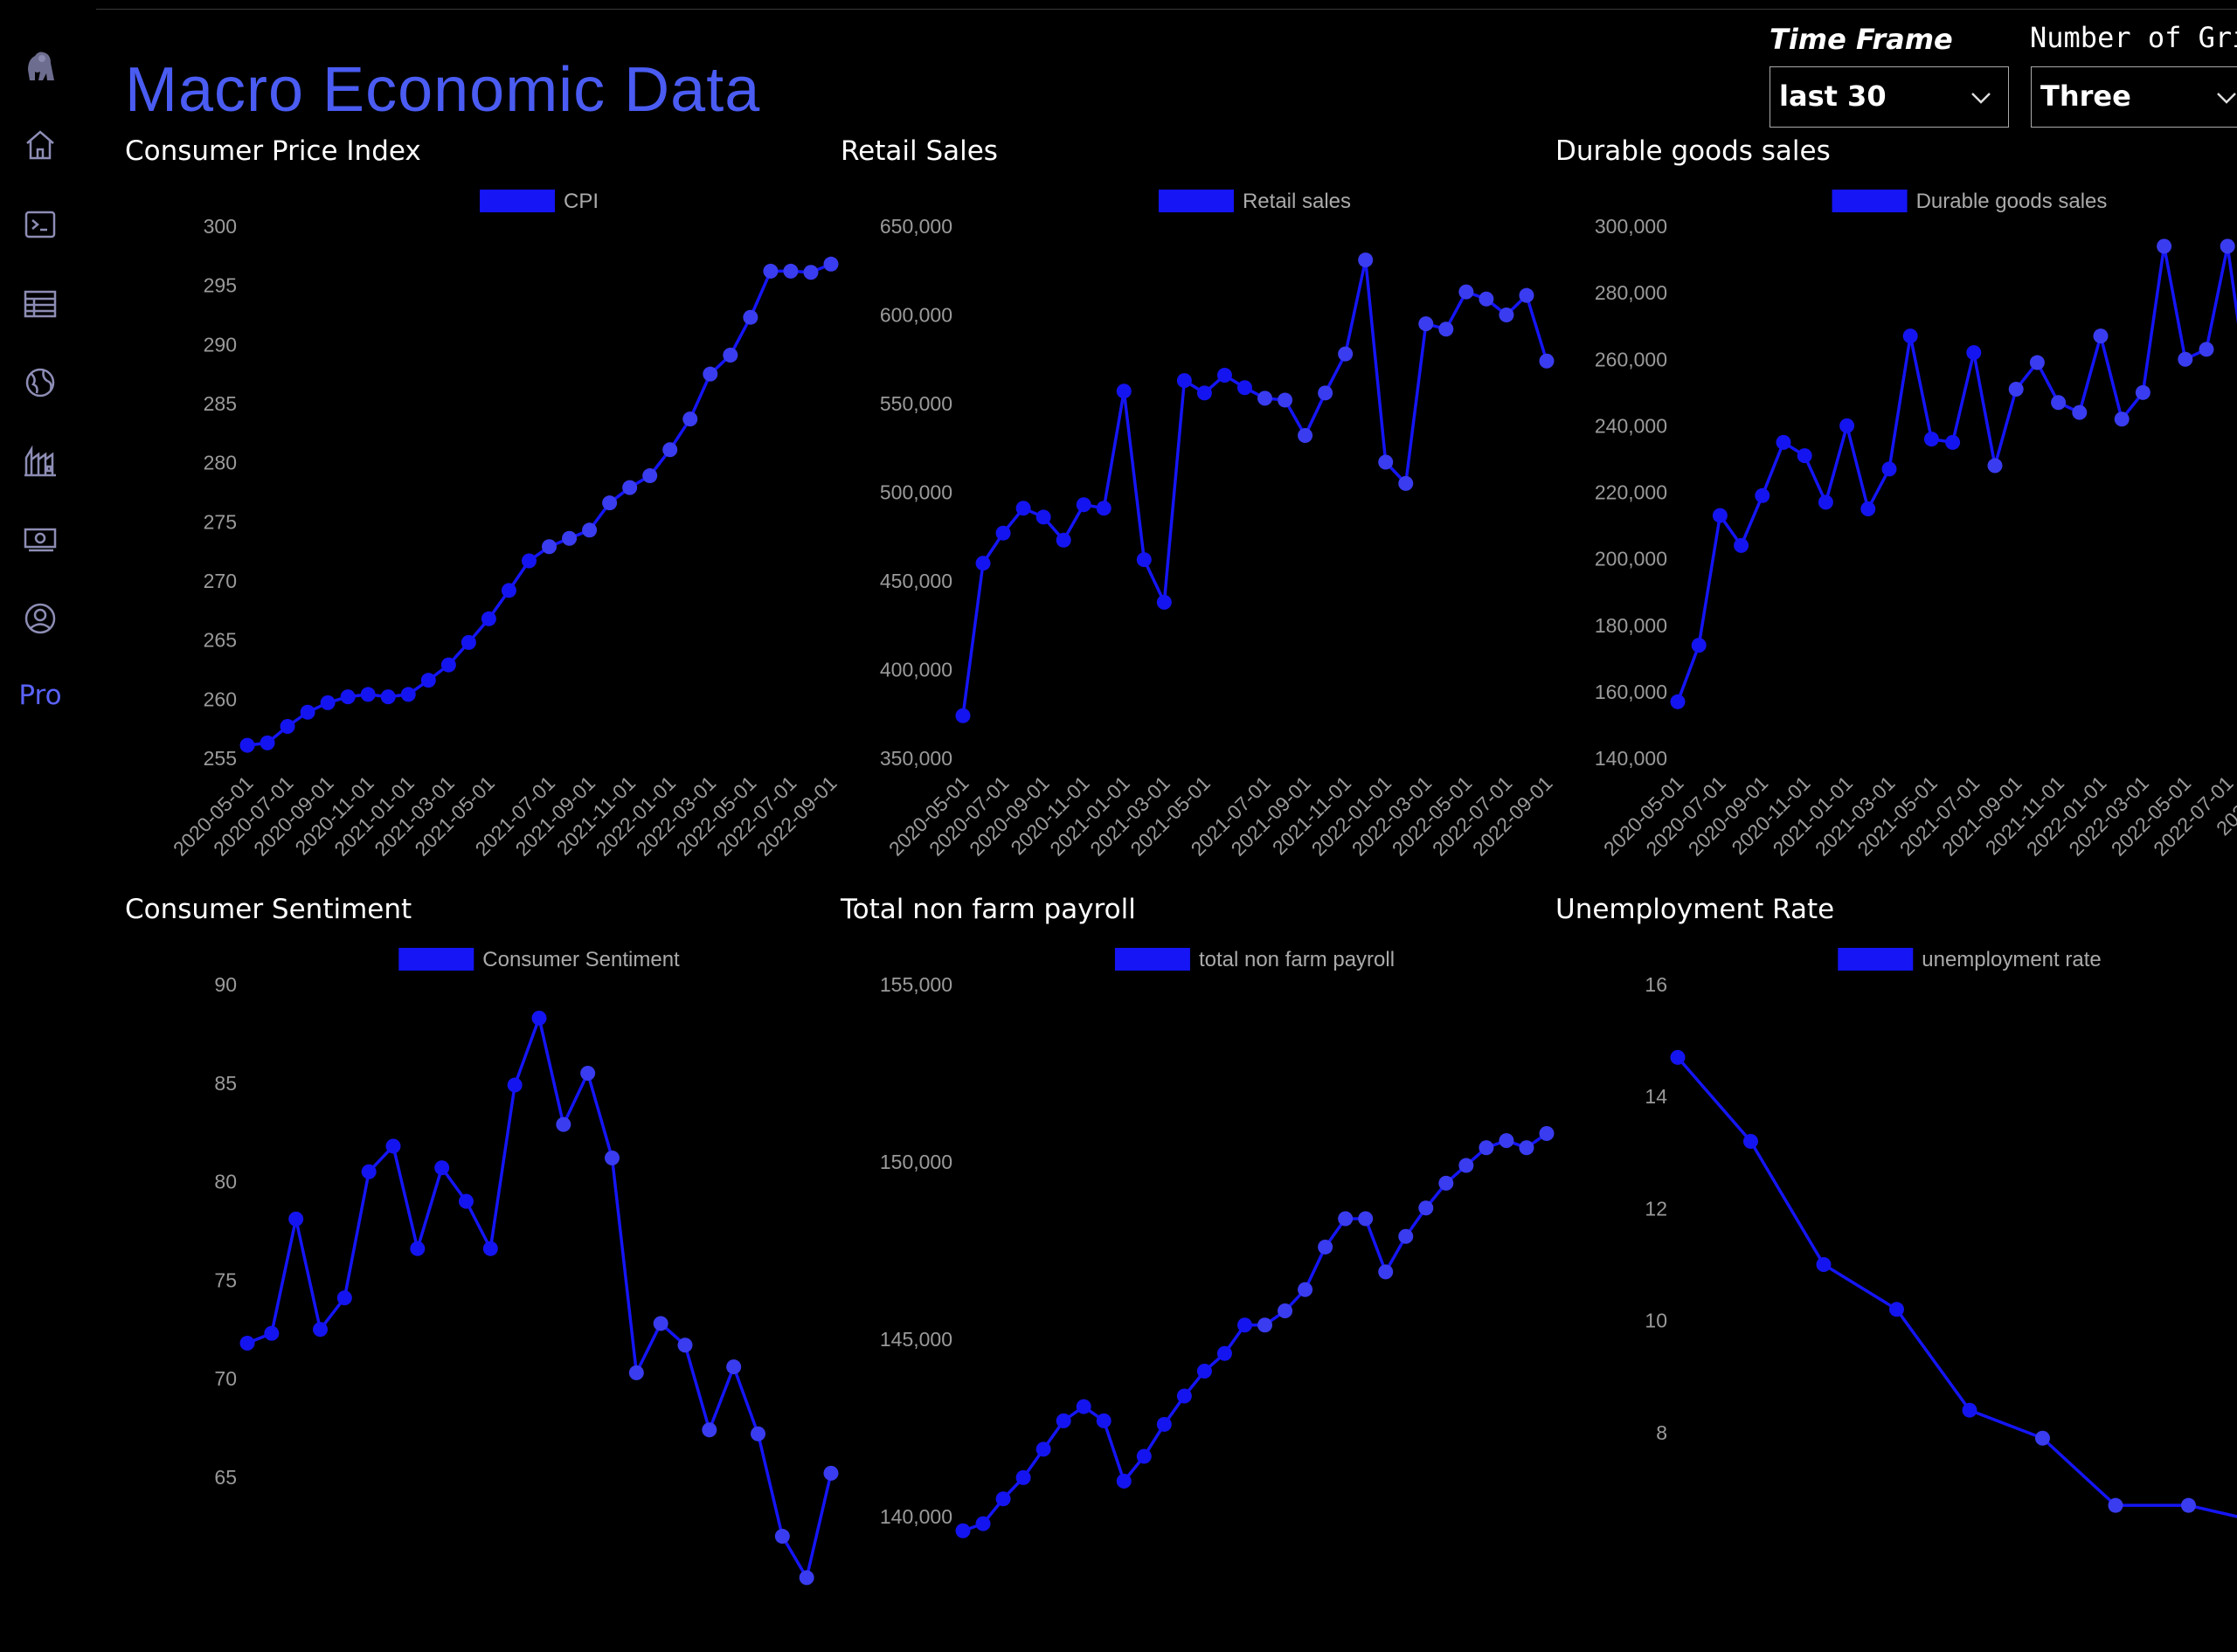 The width and height of the screenshot is (2237, 1652). Describe the element at coordinates (916, 315) in the screenshot. I see `y-tick-label: 600,000` at that location.